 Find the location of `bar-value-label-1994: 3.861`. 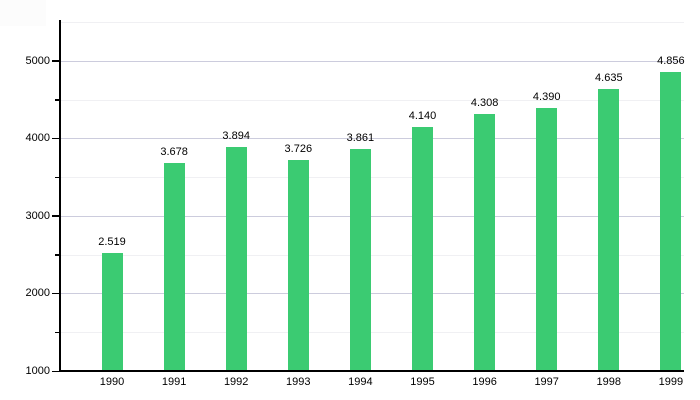

bar-value-label-1994: 3.861 is located at coordinates (360, 138).